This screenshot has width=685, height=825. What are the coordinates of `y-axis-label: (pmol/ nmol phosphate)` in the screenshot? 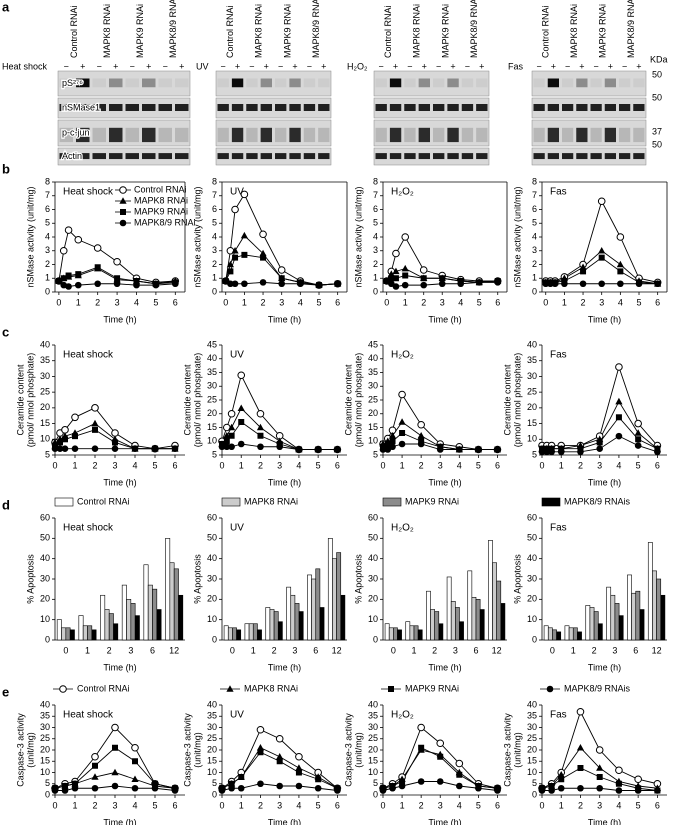 It's located at (30, 400).